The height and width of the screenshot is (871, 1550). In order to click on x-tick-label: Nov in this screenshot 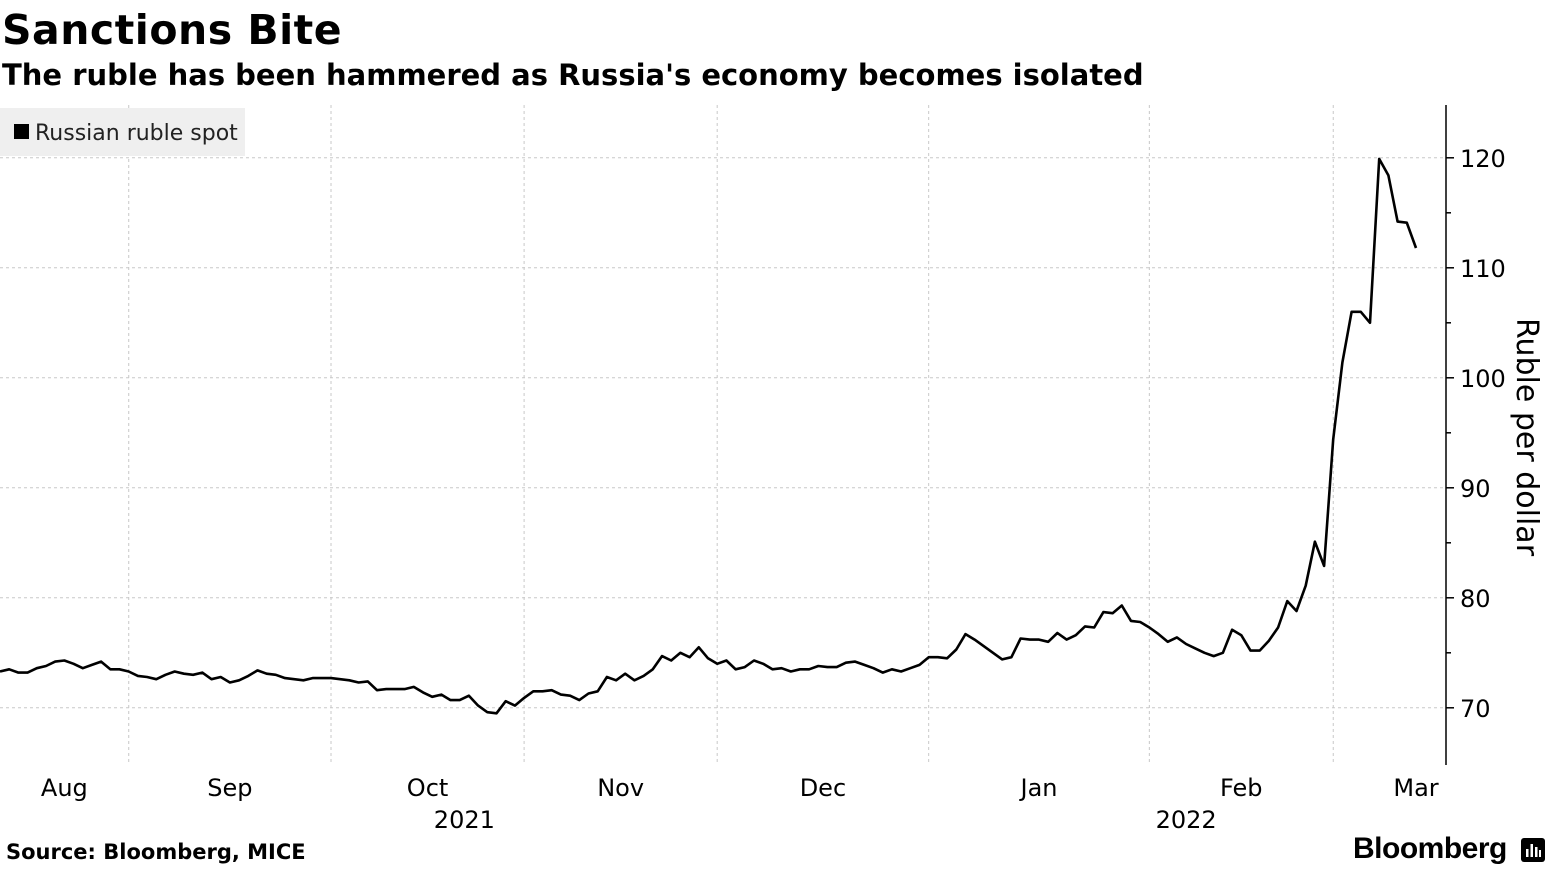, I will do `click(620, 788)`.